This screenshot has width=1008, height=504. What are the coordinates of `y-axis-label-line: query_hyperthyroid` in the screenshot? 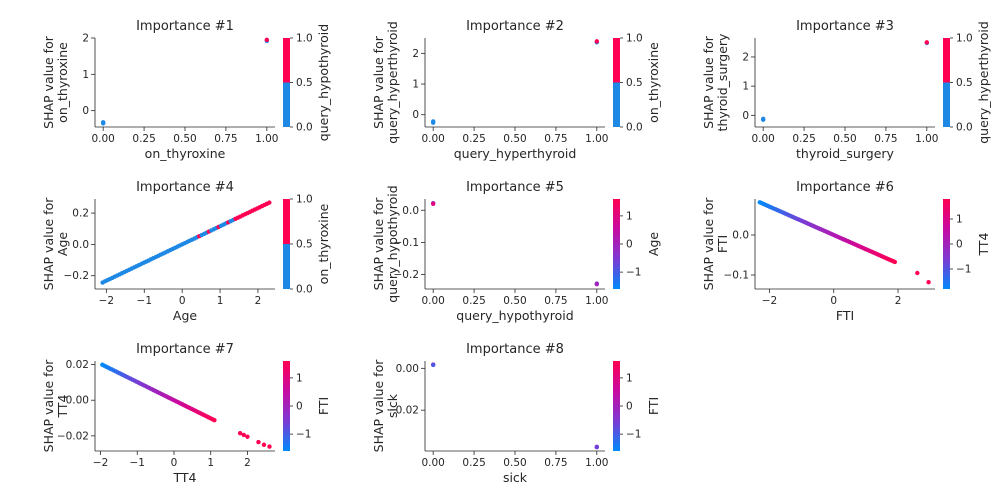 It's located at (392, 82).